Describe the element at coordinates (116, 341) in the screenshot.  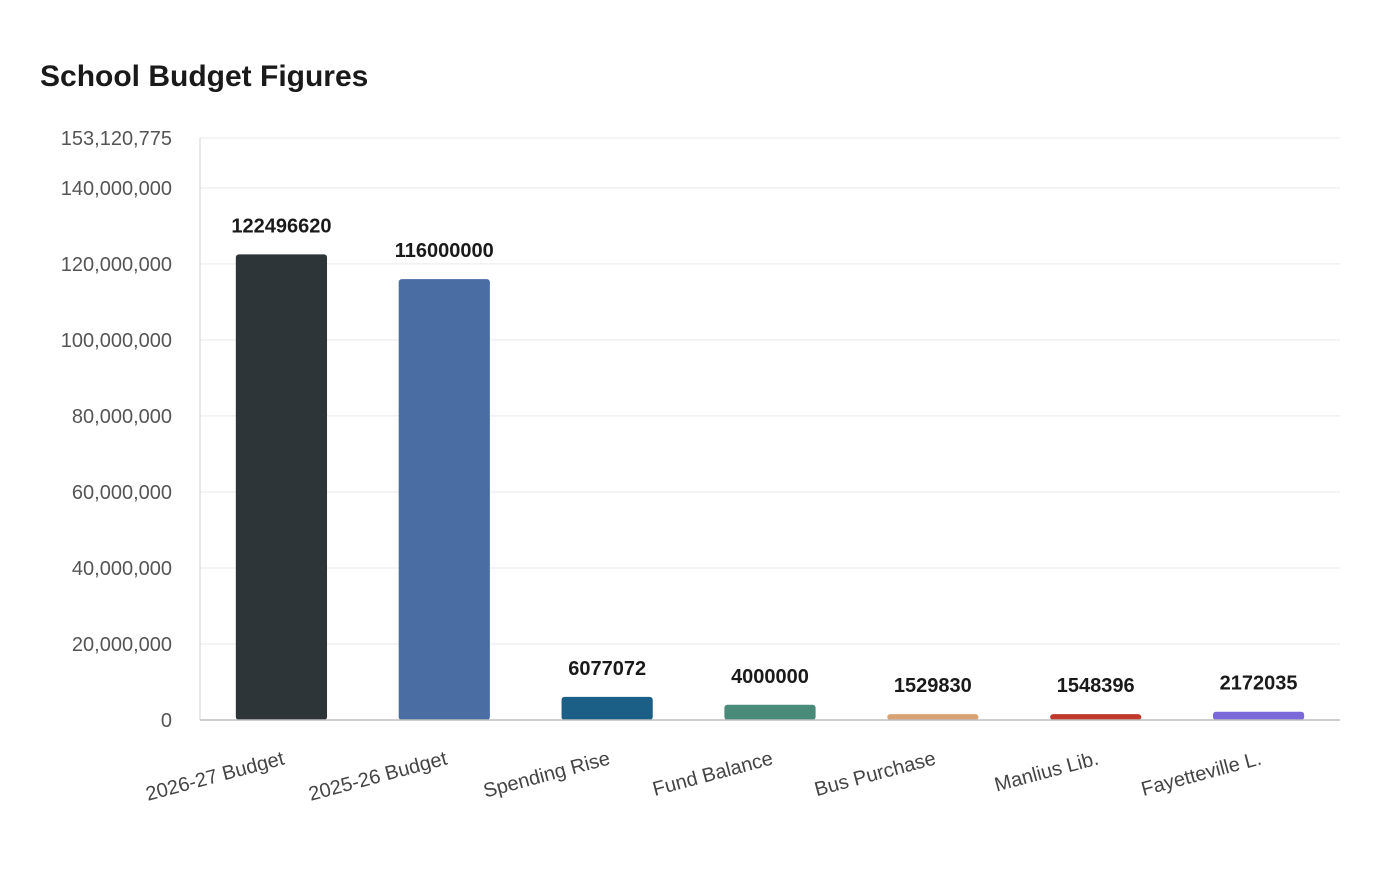
I see `y-tick-label: 100,000,000` at that location.